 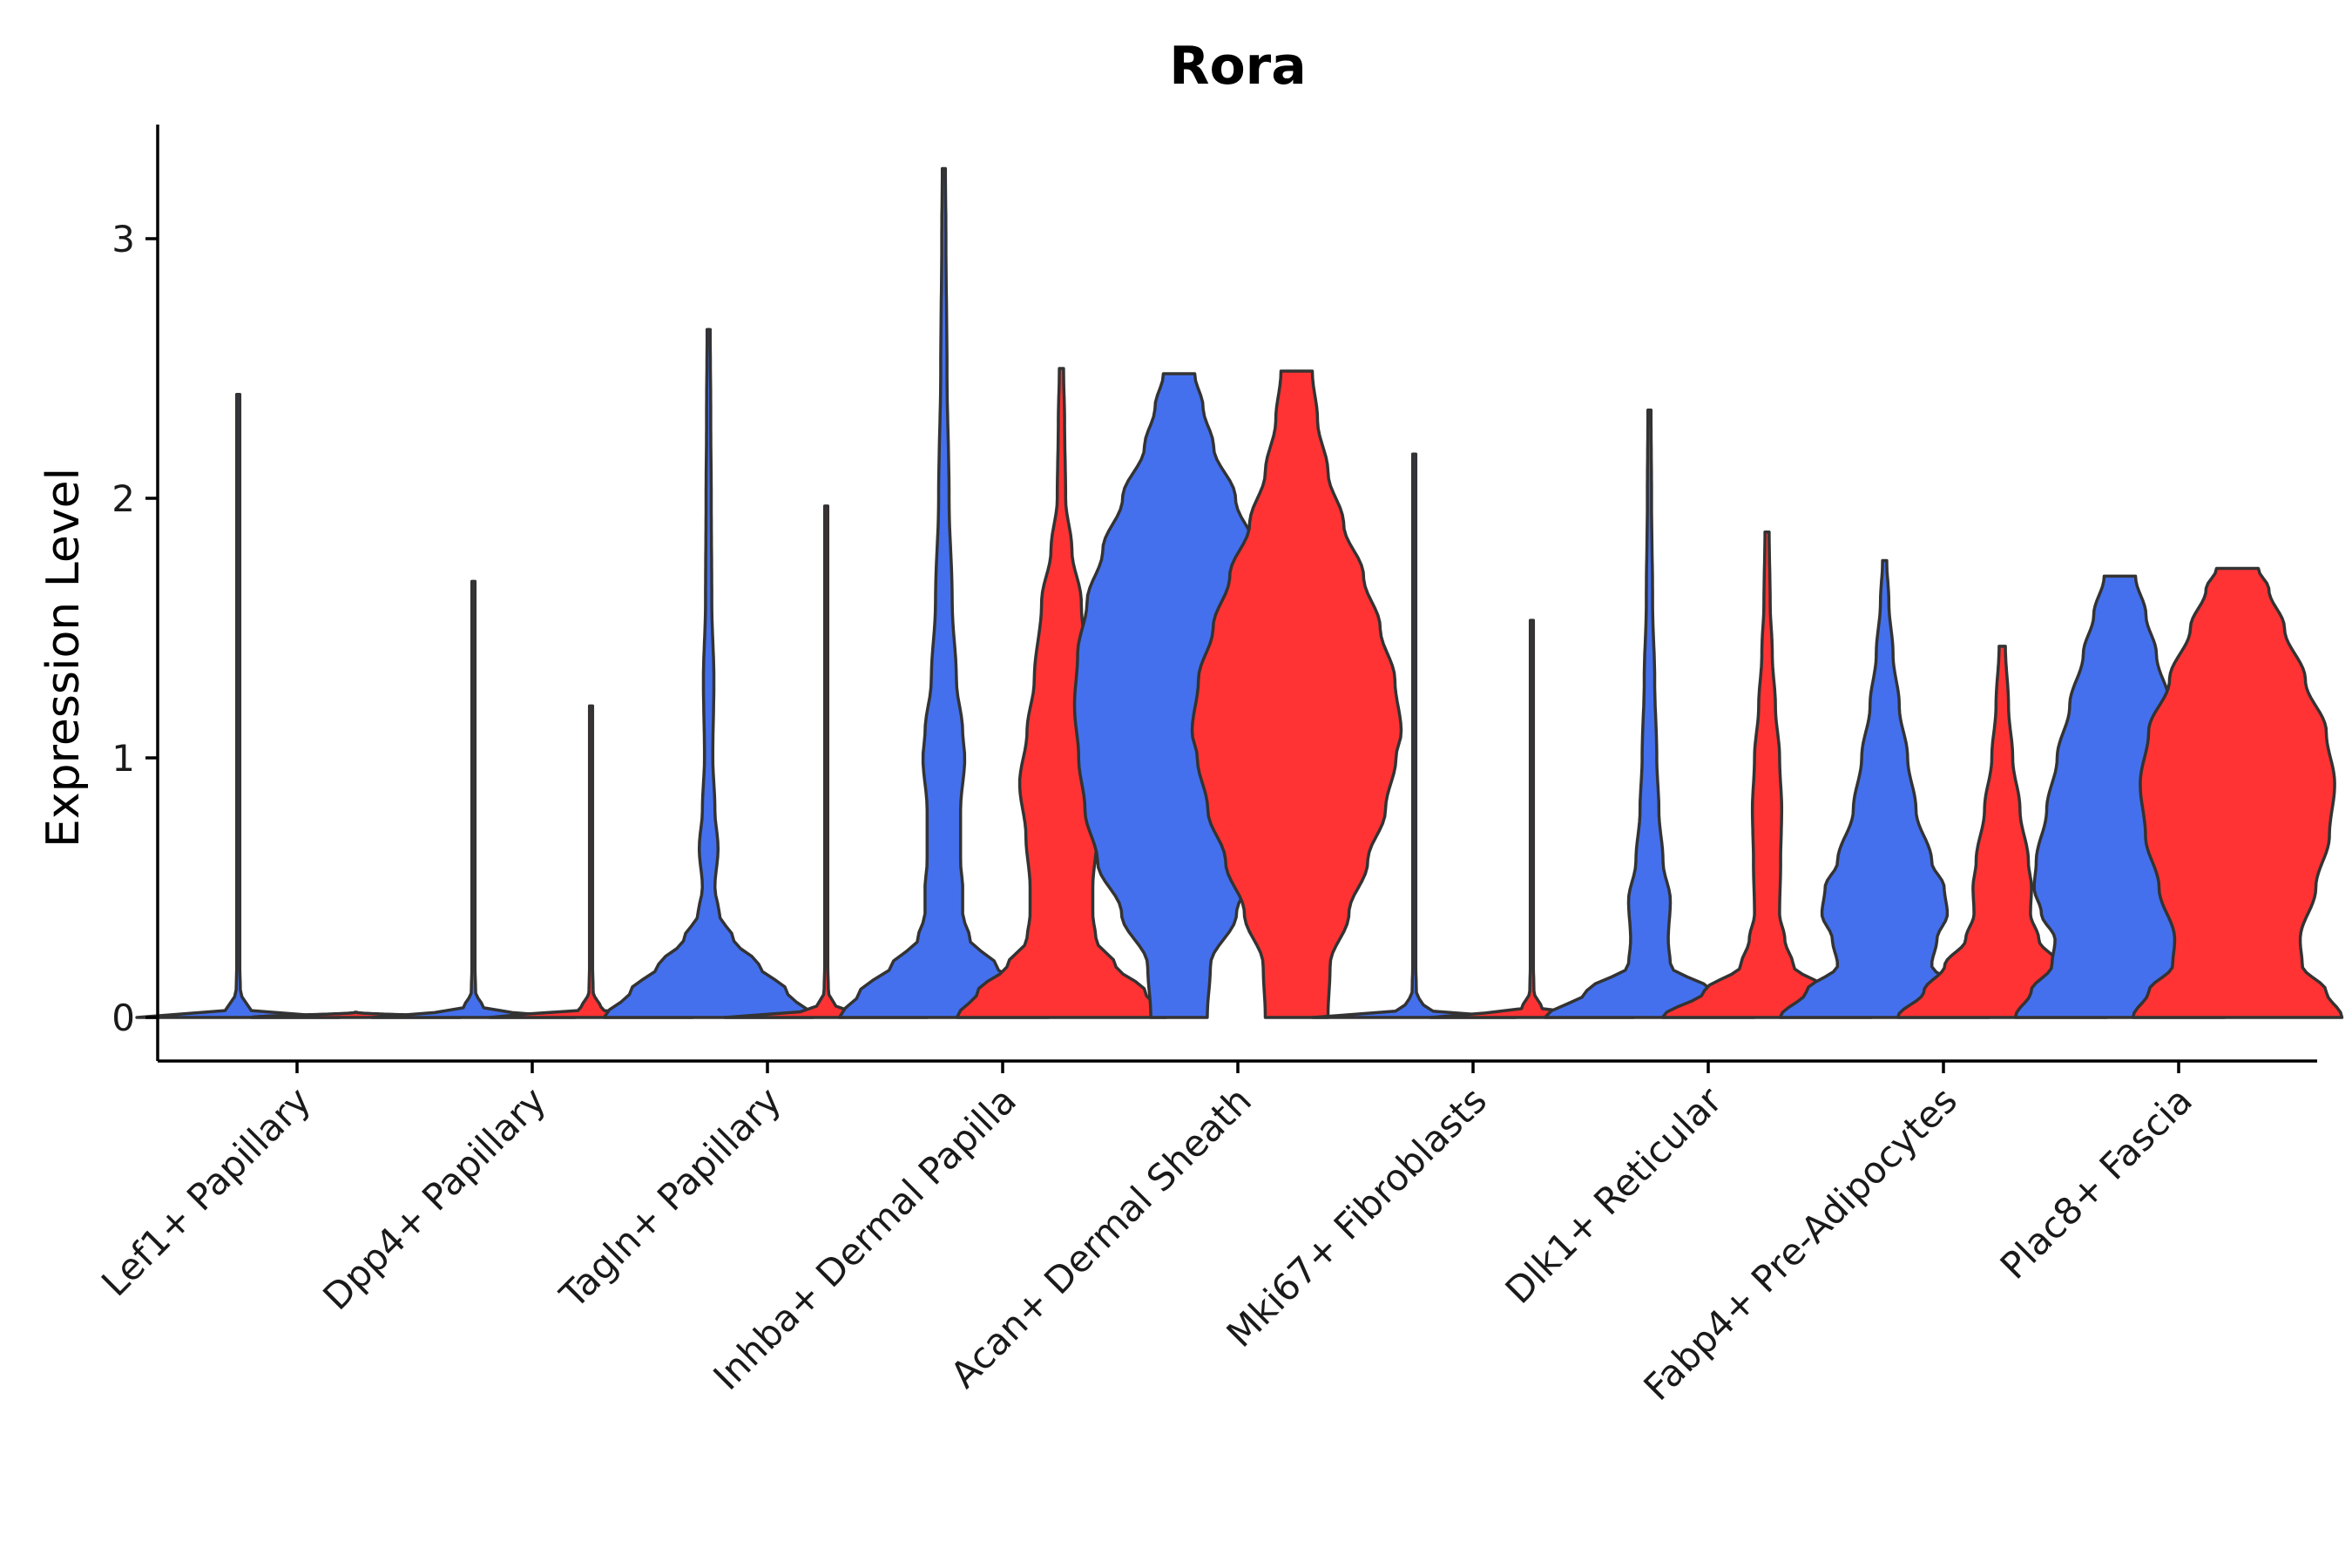 I want to click on y-tick-label: 2, so click(x=124, y=499).